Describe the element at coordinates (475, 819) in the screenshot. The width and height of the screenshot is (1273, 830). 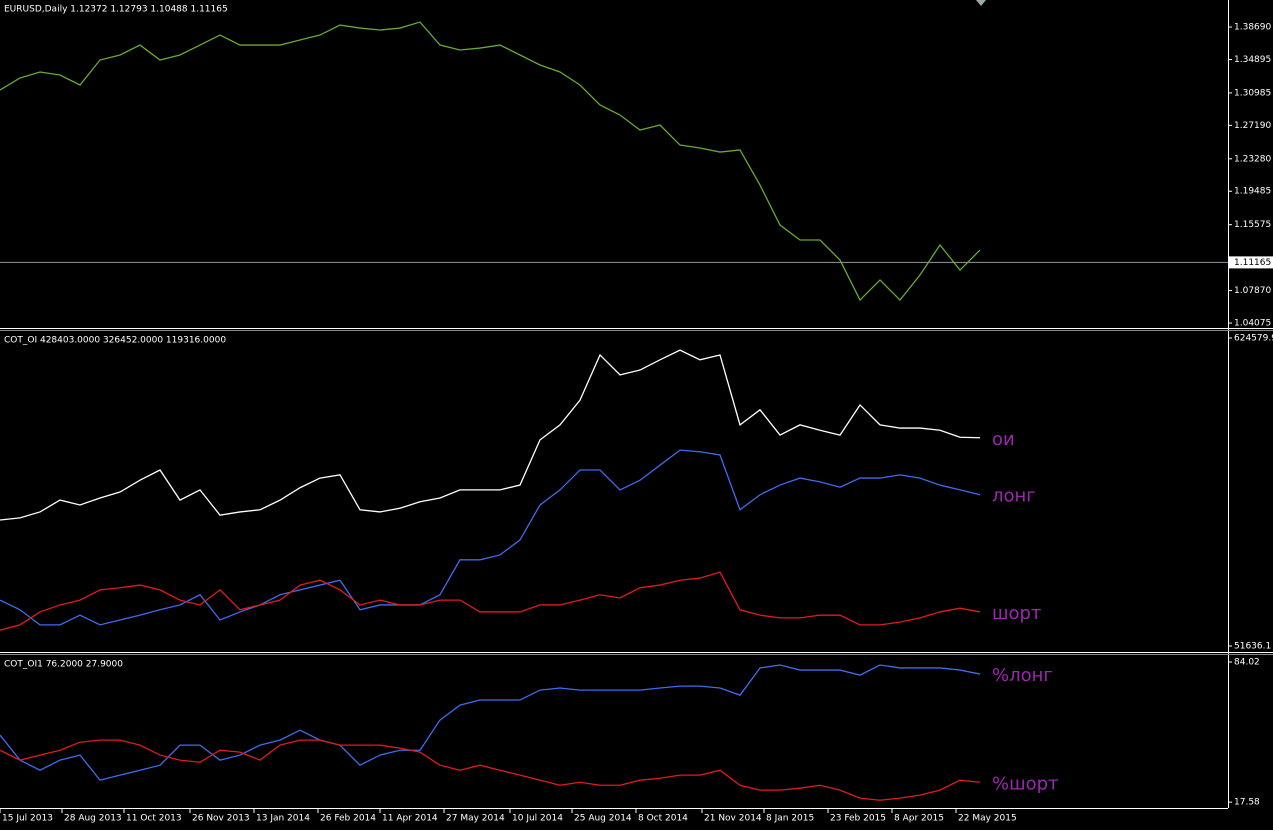
I see `x-tick-label: 27 May 2014` at that location.